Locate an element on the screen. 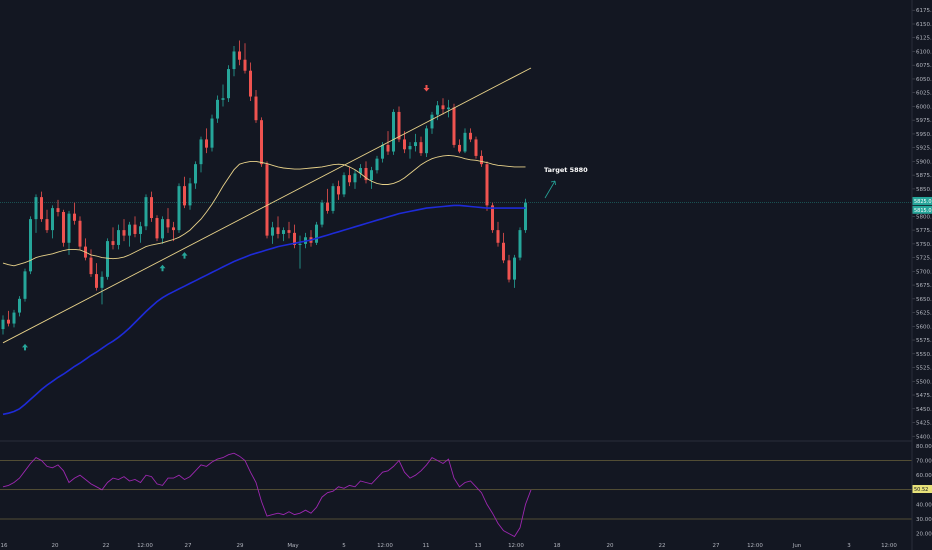  time-tick-label: 3 is located at coordinates (849, 546).